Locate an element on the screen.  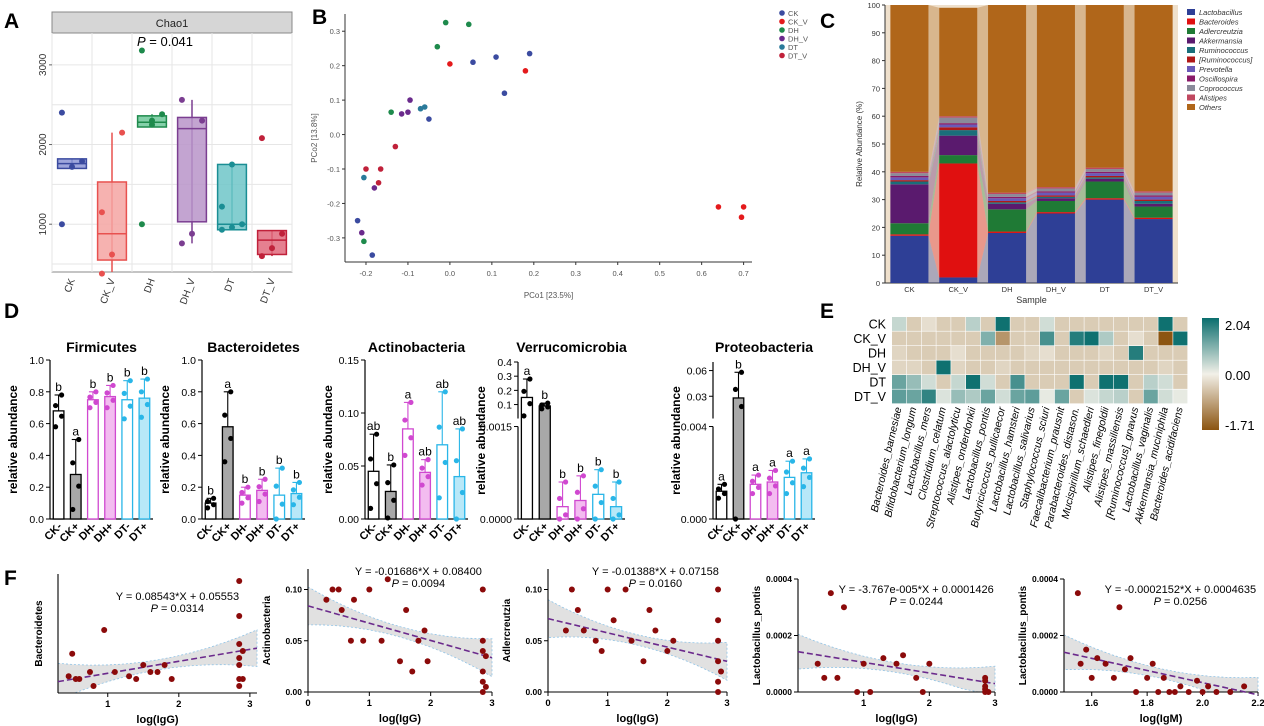
y-tick-label: -0.1 is located at coordinates (333, 169).